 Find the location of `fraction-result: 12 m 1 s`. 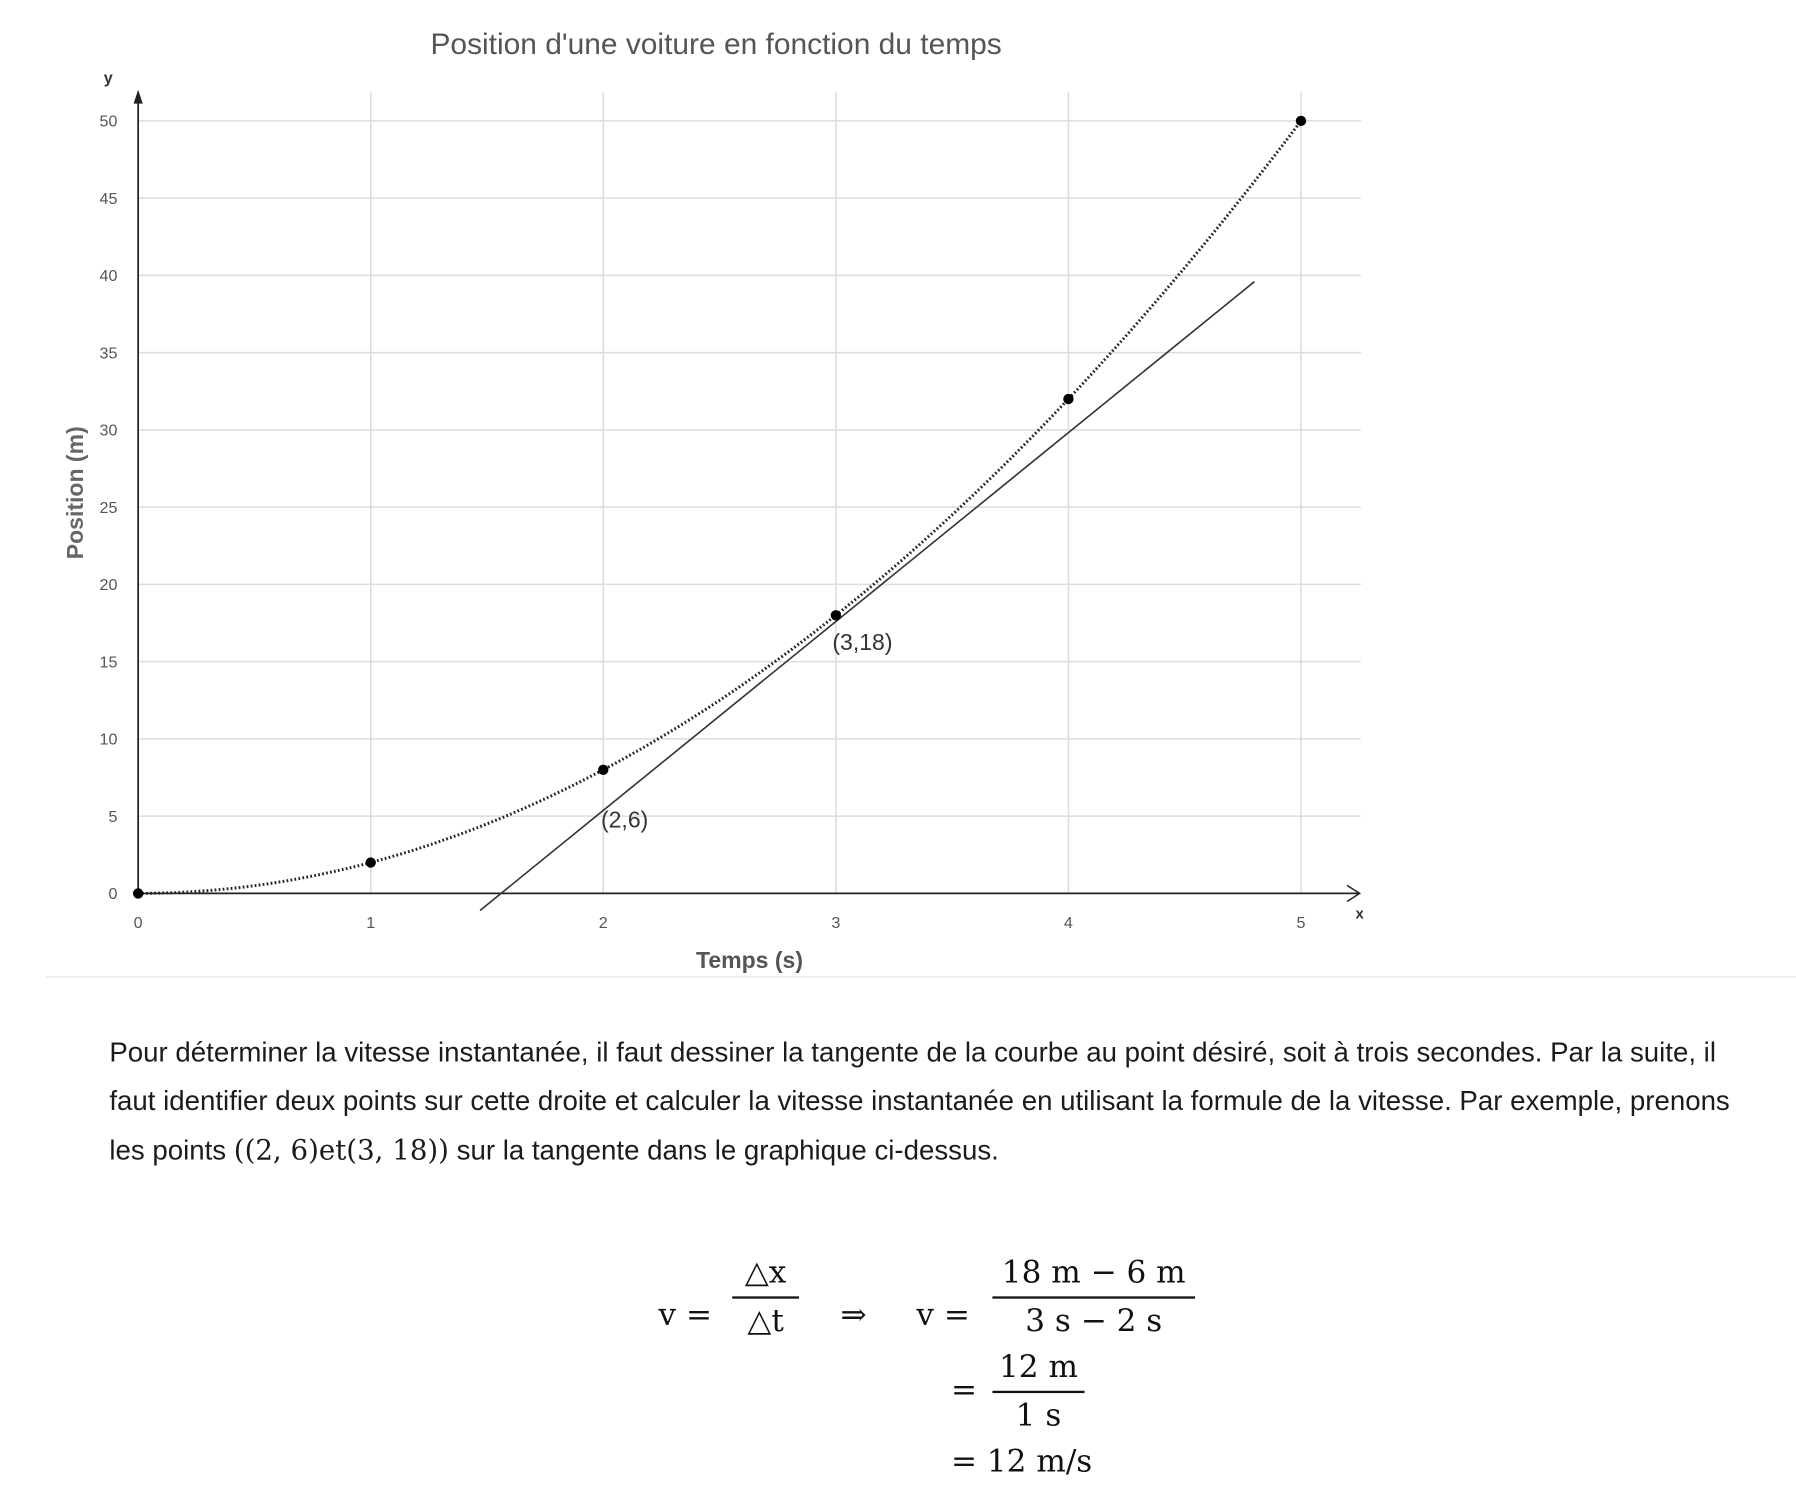

fraction-result: 12 m 1 s is located at coordinates (1038, 1391).